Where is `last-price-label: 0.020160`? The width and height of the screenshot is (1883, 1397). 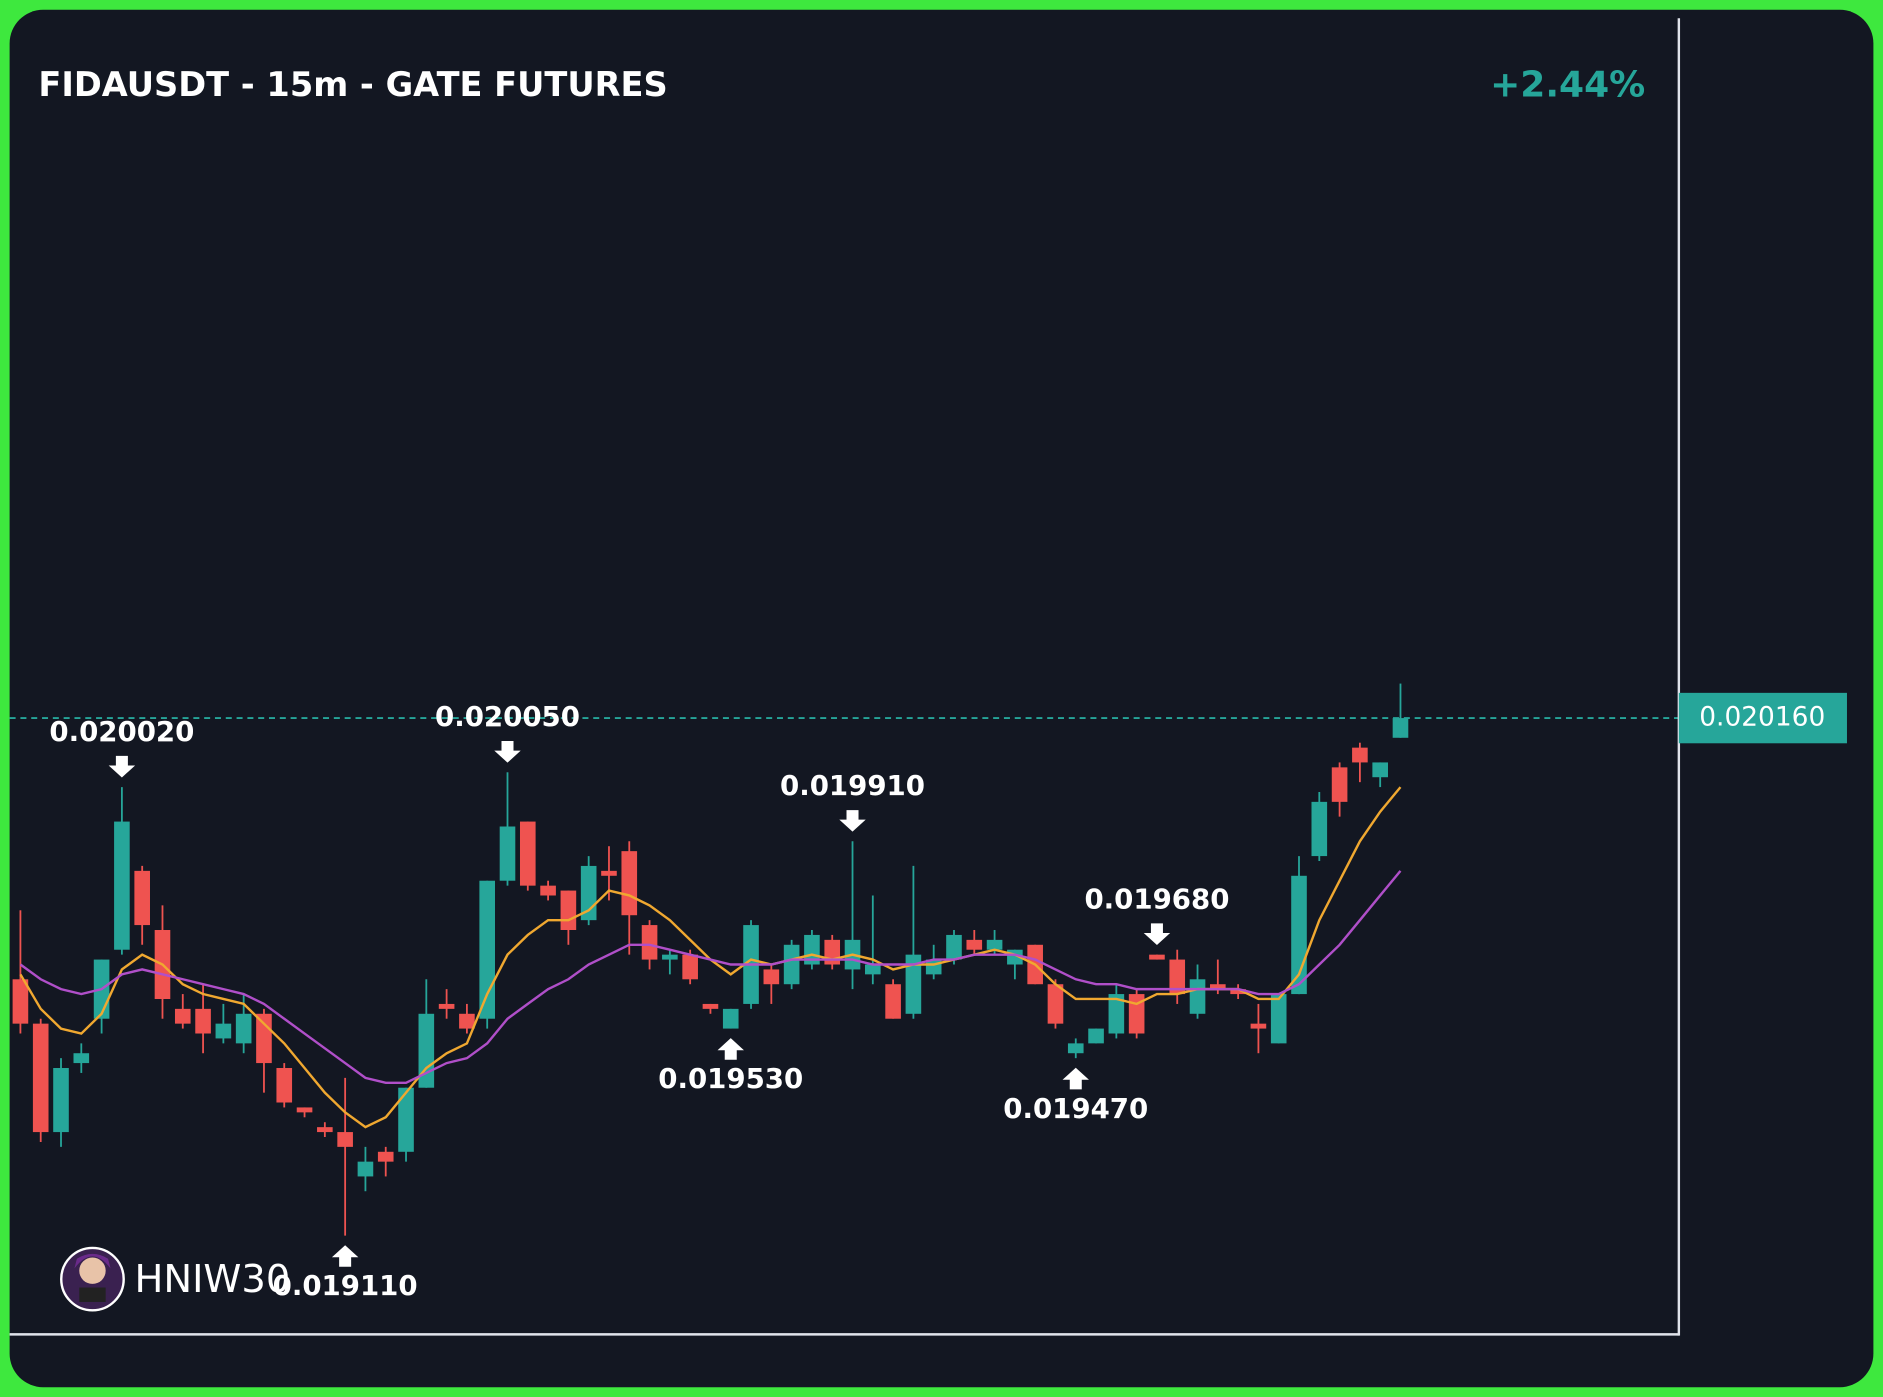 last-price-label: 0.020160 is located at coordinates (1762, 717).